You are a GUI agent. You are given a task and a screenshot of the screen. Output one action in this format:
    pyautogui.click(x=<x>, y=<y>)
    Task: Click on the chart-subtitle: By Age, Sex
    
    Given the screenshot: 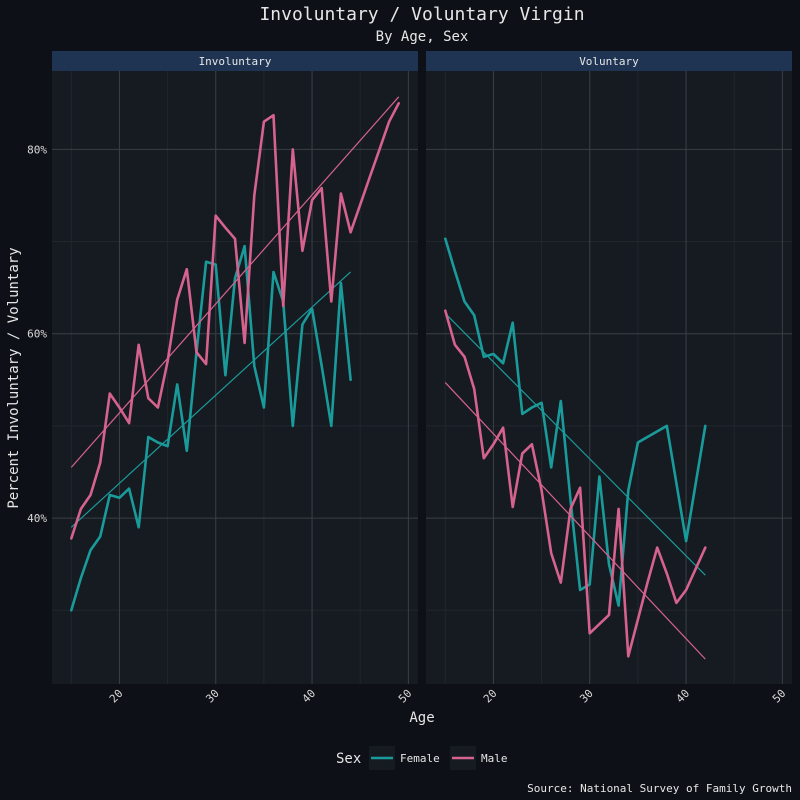 What is the action you would take?
    pyautogui.click(x=422, y=37)
    